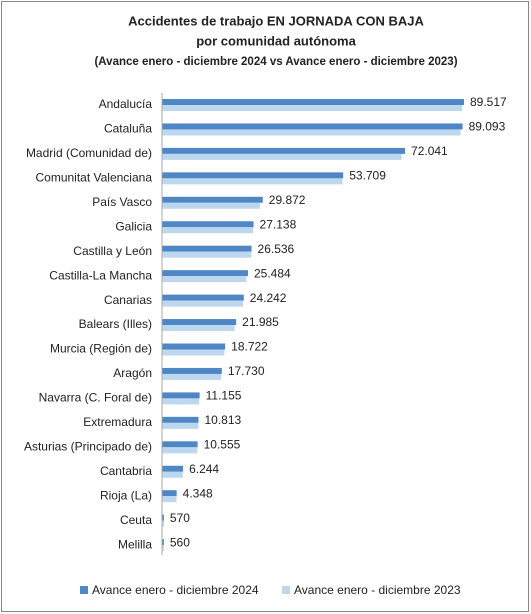 The width and height of the screenshot is (531, 614). I want to click on category-label: Ceuta, so click(136, 520).